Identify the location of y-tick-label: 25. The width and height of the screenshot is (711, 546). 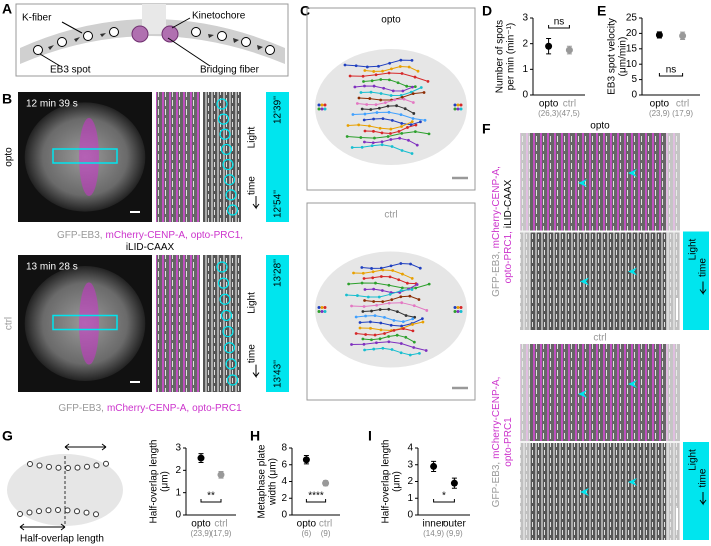
(632, 18).